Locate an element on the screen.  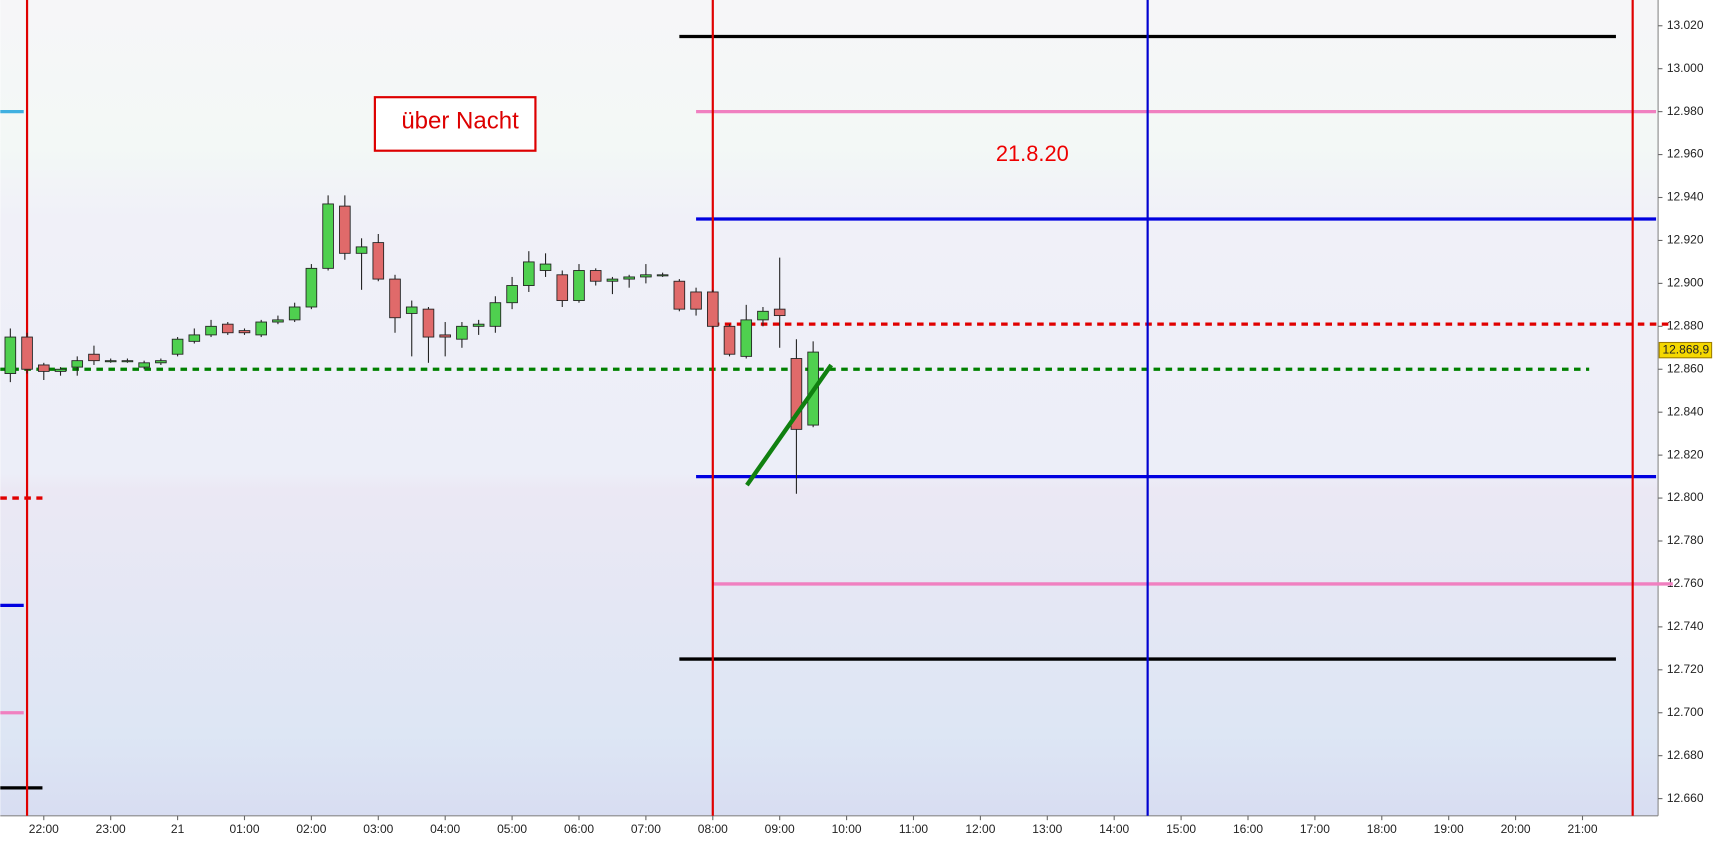
y-tick-label: 12.660 is located at coordinates (1685, 798).